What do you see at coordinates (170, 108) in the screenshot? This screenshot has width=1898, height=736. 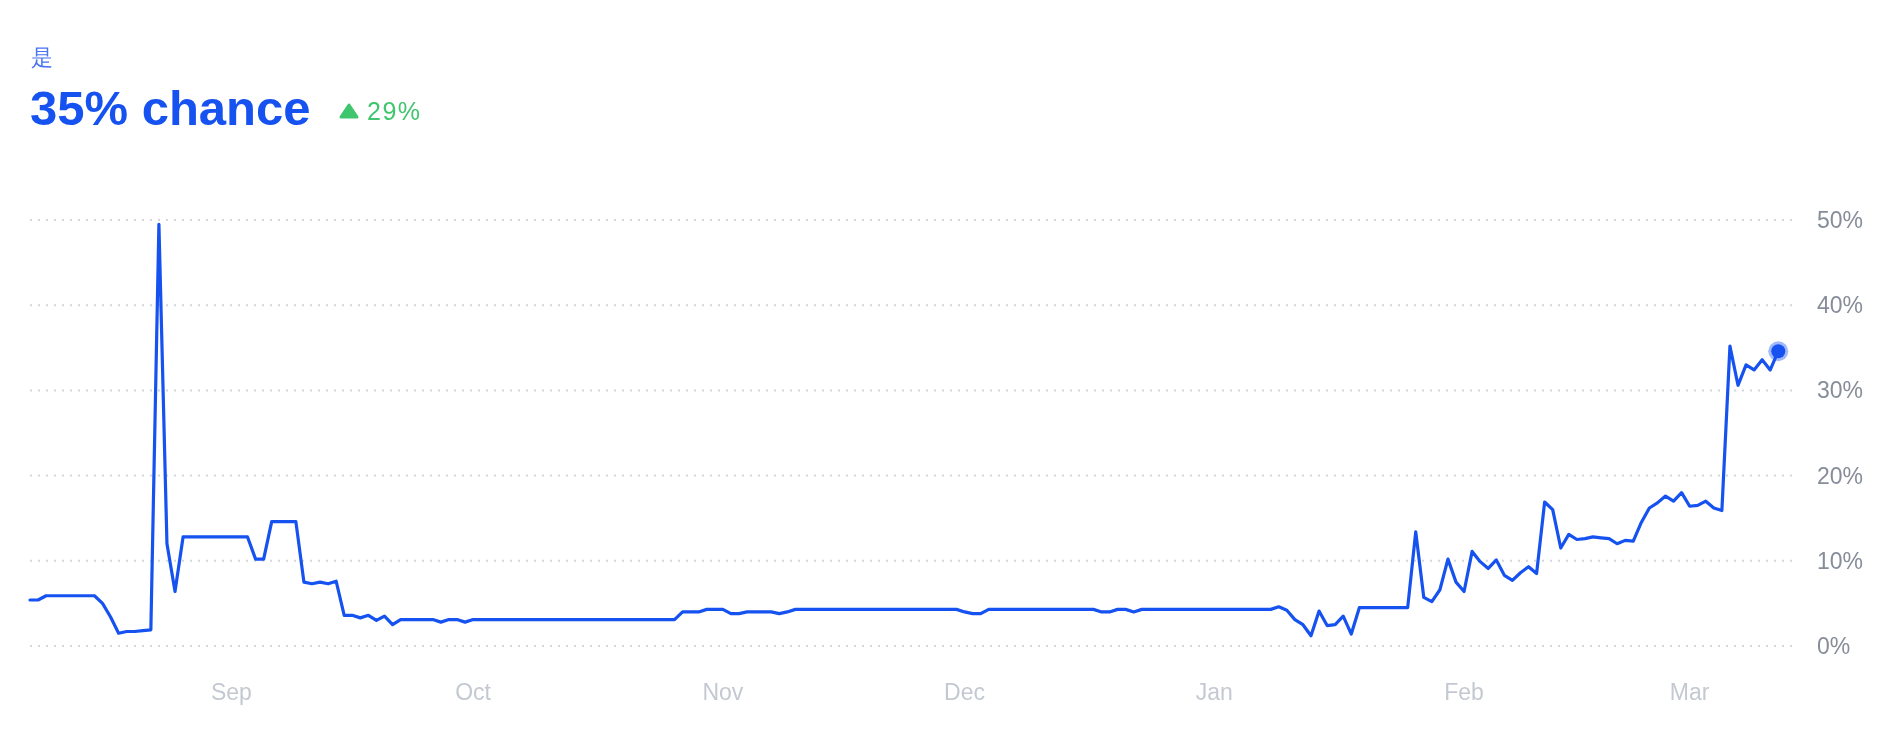 I see `subtitle: 35% chance` at bounding box center [170, 108].